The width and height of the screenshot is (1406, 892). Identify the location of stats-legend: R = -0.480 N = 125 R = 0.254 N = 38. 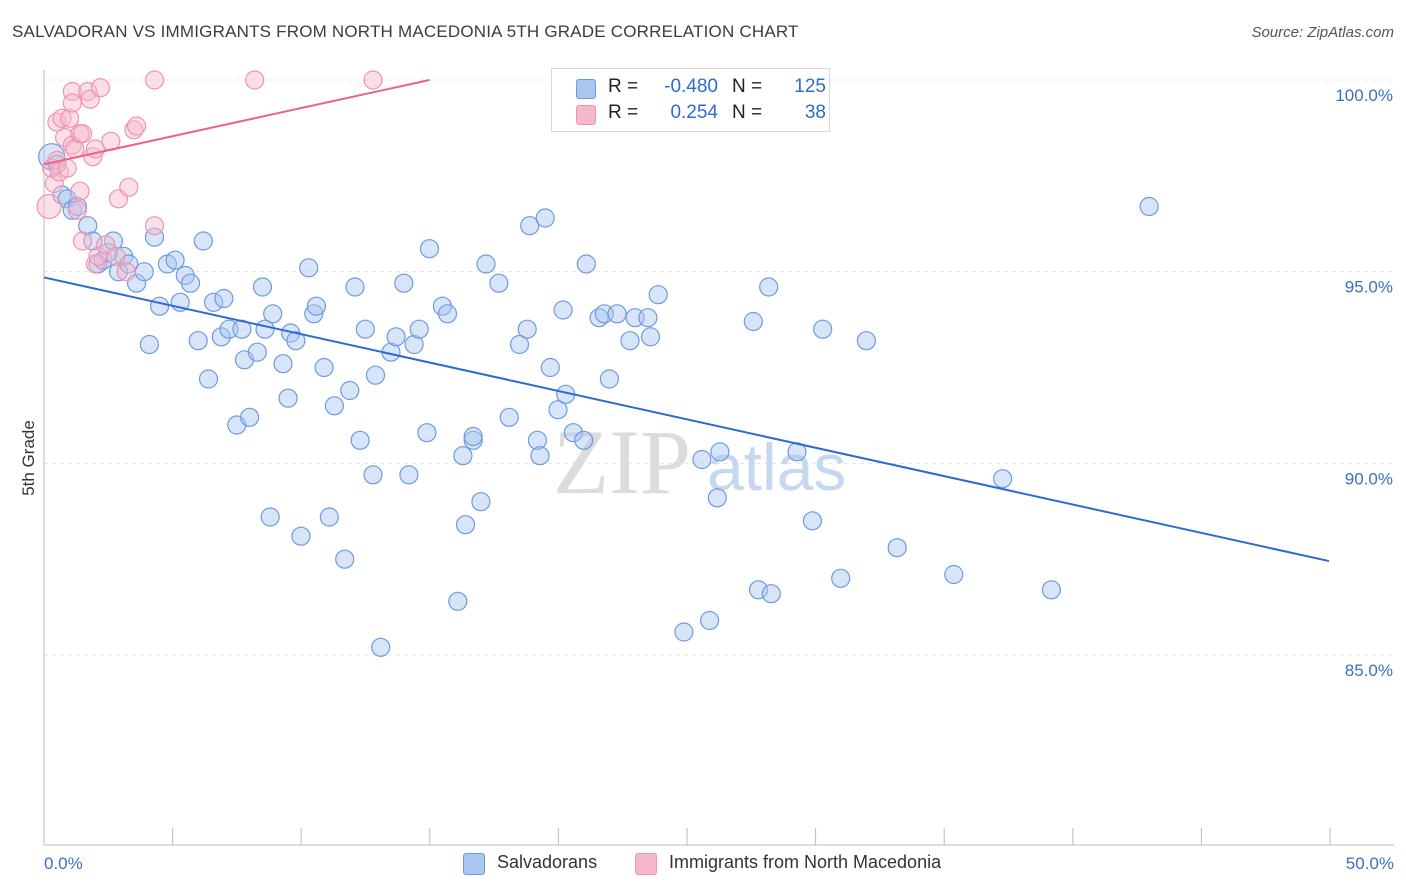
(690, 100).